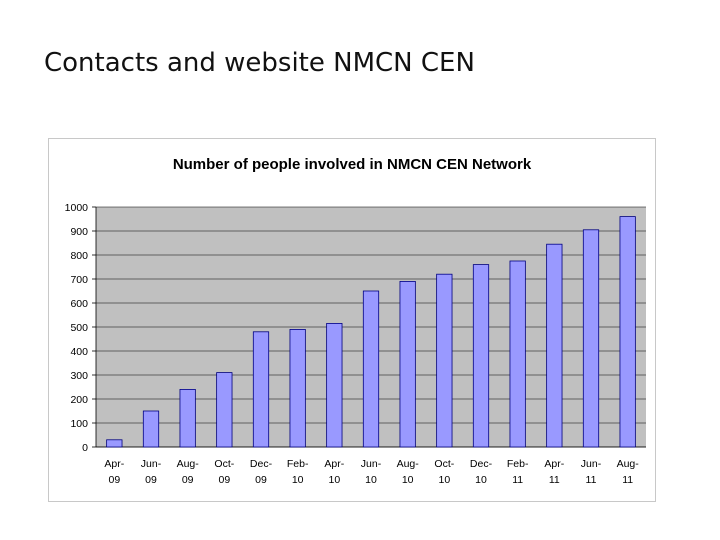  I want to click on y-tick-label: 600, so click(79, 304).